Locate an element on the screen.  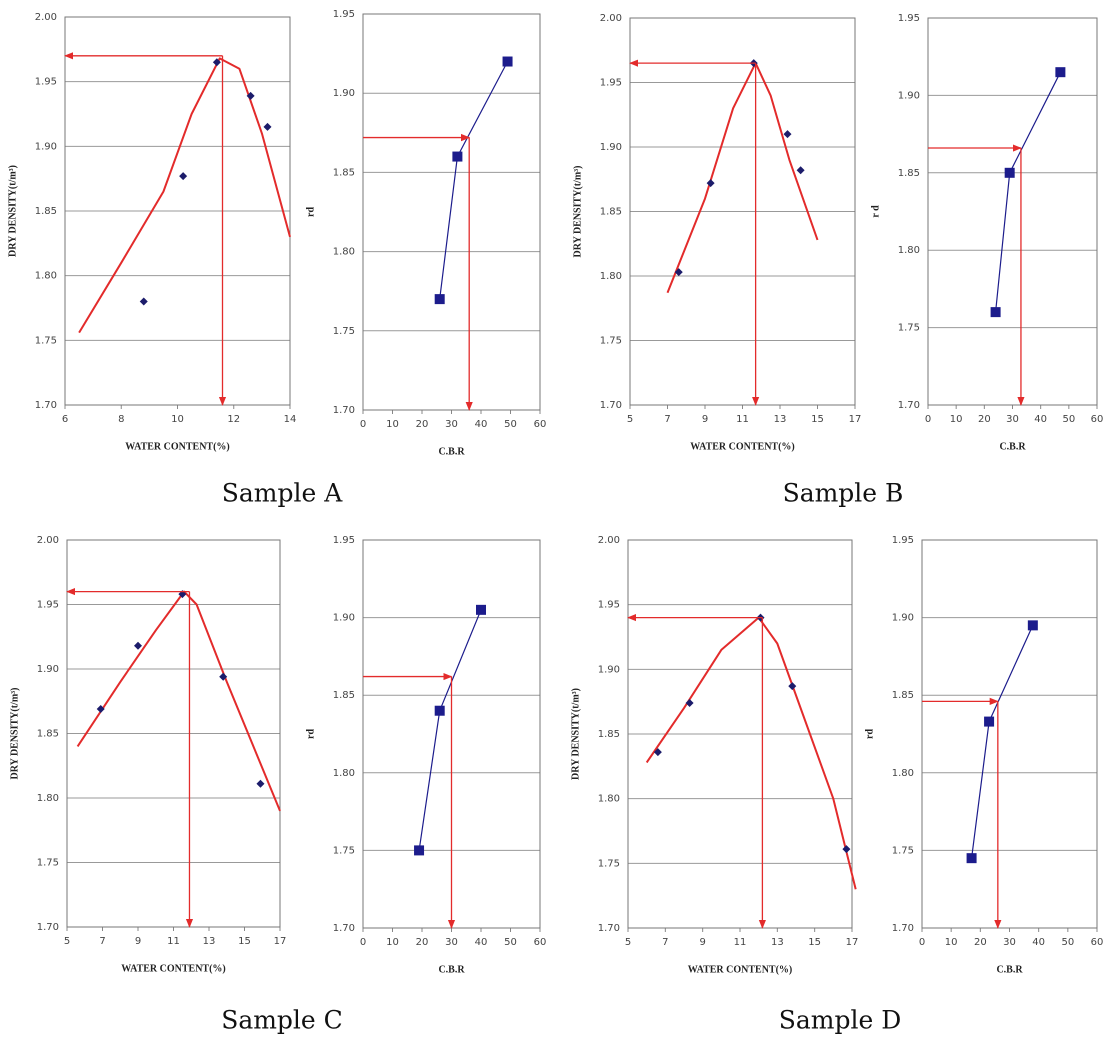
caption: Sample D is located at coordinates (840, 1020).